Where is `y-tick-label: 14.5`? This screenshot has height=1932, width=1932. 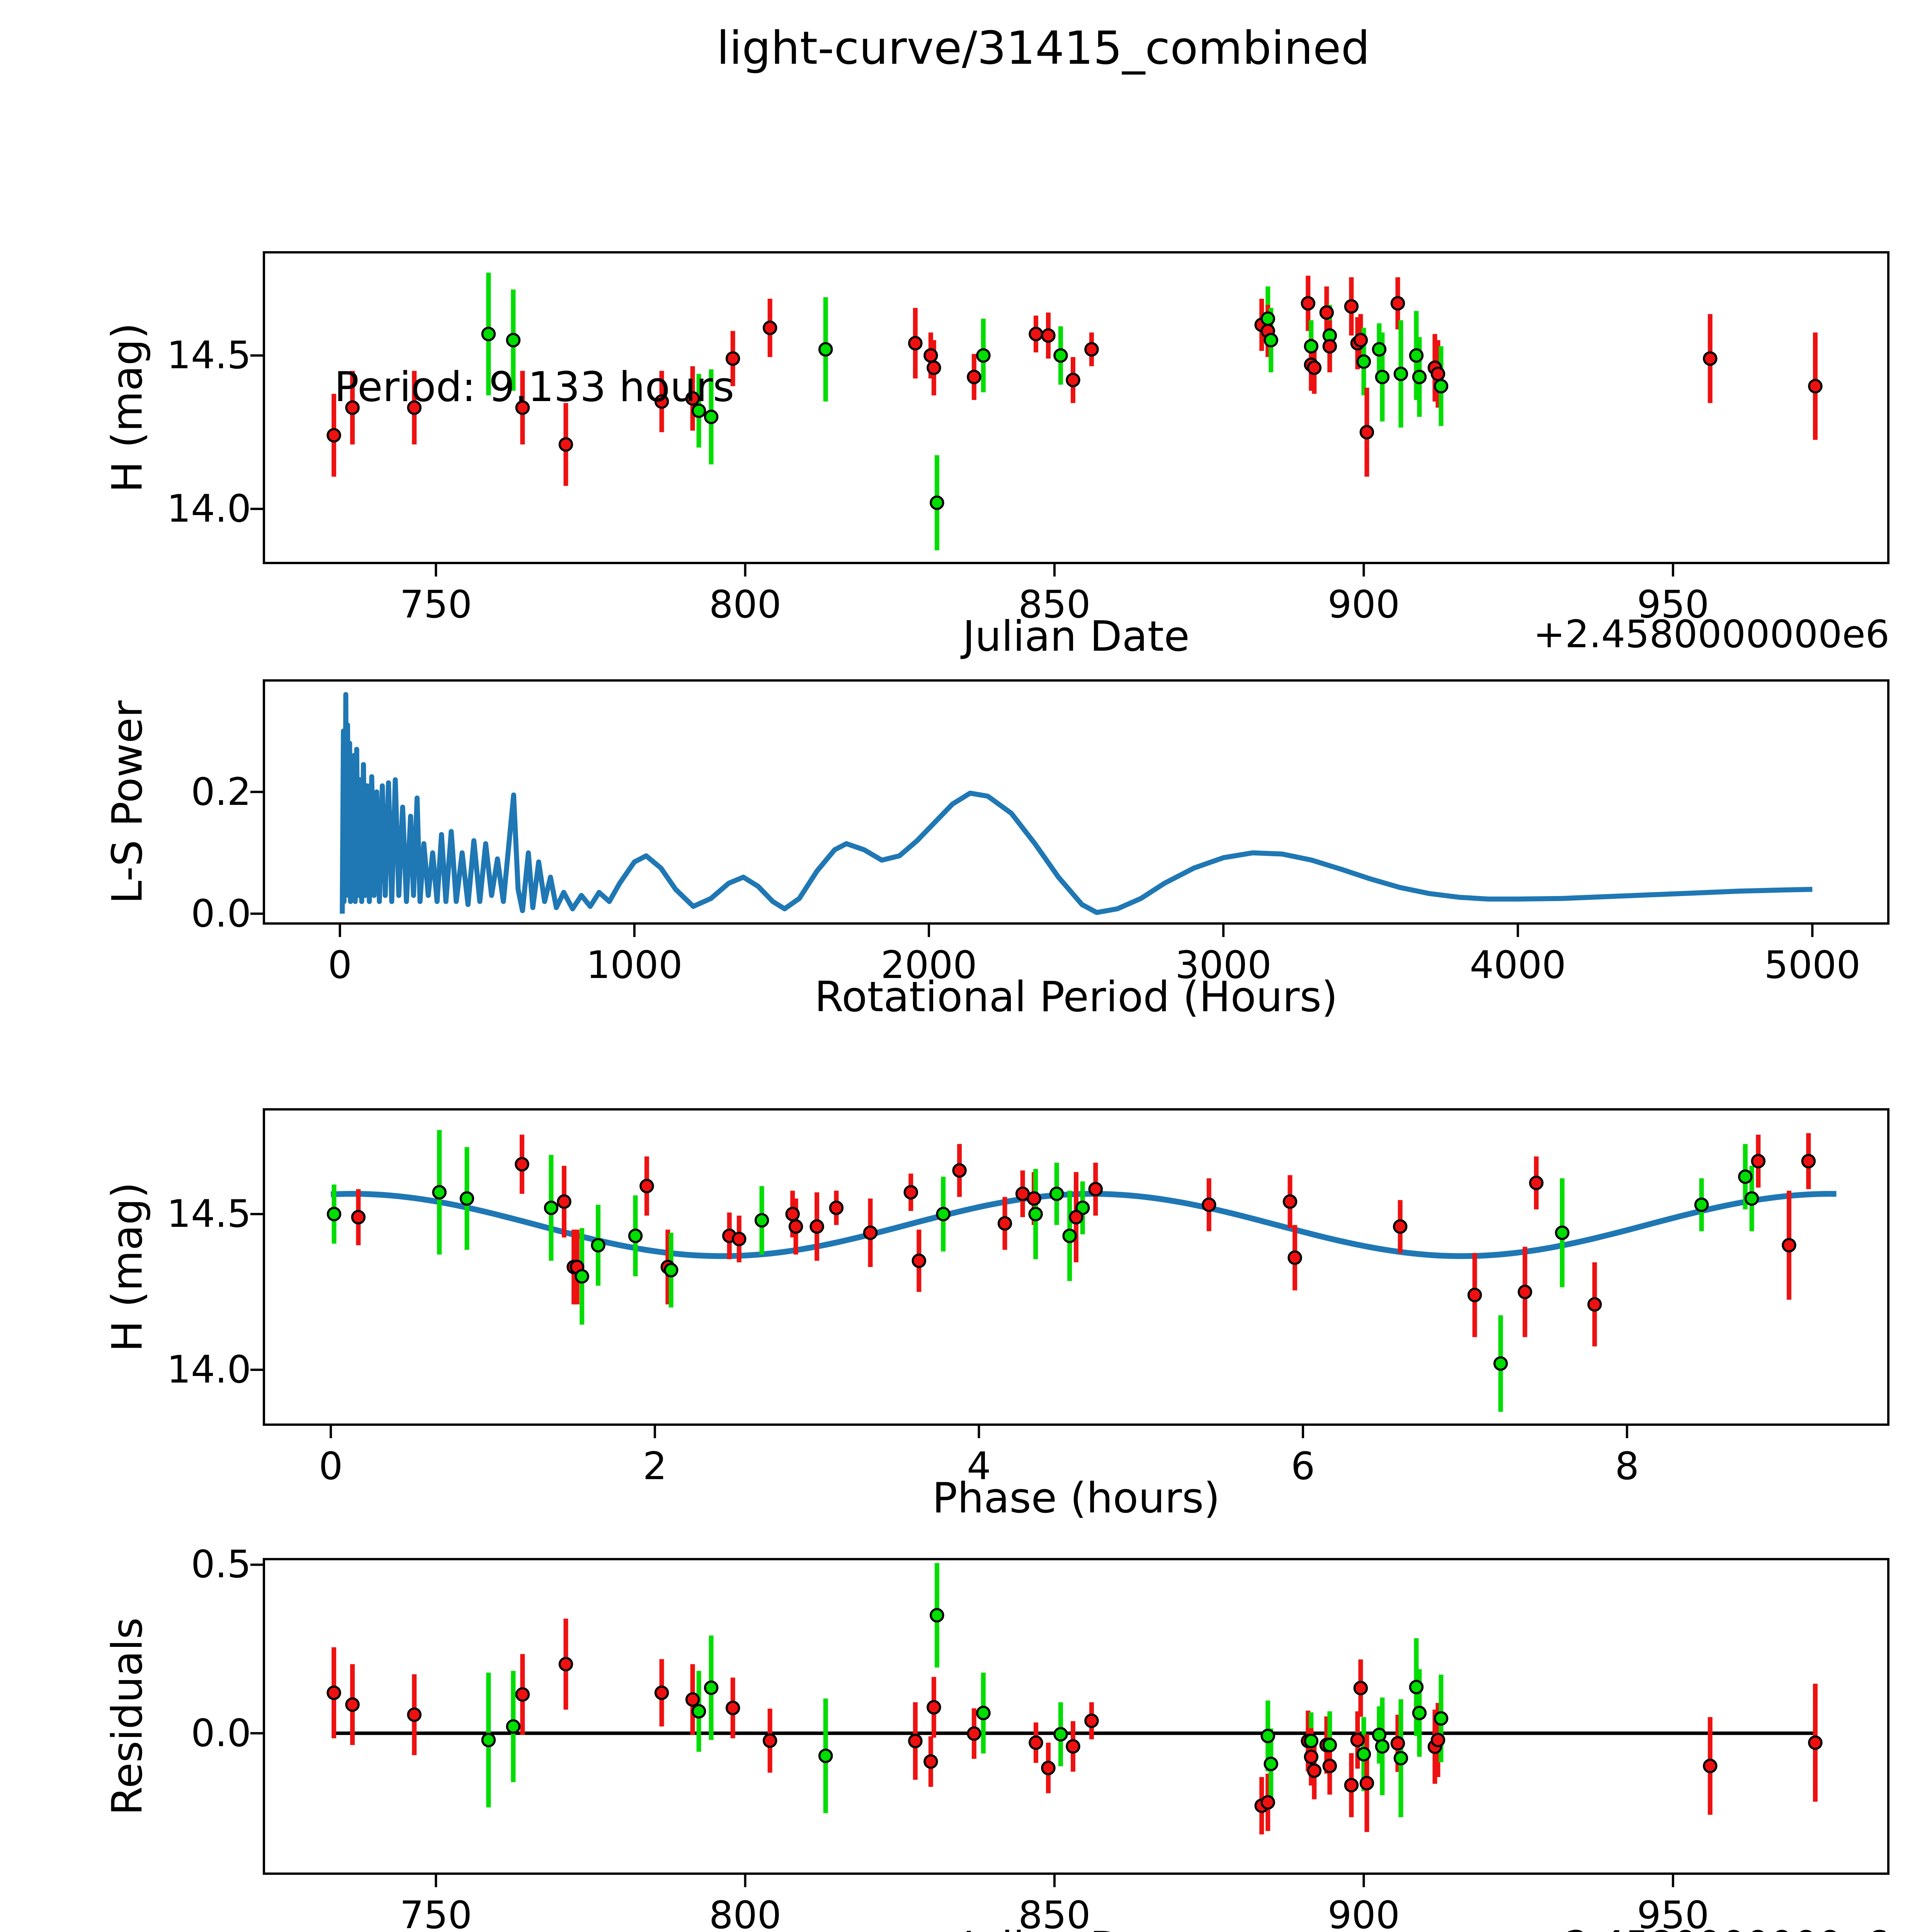 y-tick-label: 14.5 is located at coordinates (209, 355).